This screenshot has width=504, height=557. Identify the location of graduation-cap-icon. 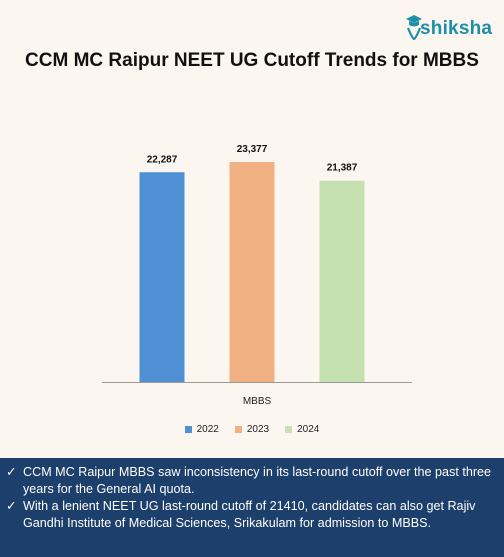
(414, 27).